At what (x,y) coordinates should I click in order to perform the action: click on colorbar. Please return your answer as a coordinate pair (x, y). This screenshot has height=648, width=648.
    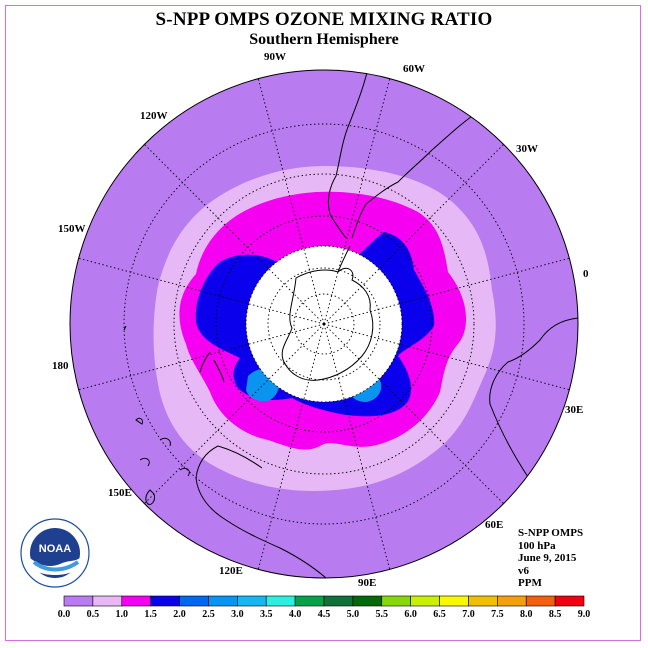
    Looking at the image, I should click on (324, 601).